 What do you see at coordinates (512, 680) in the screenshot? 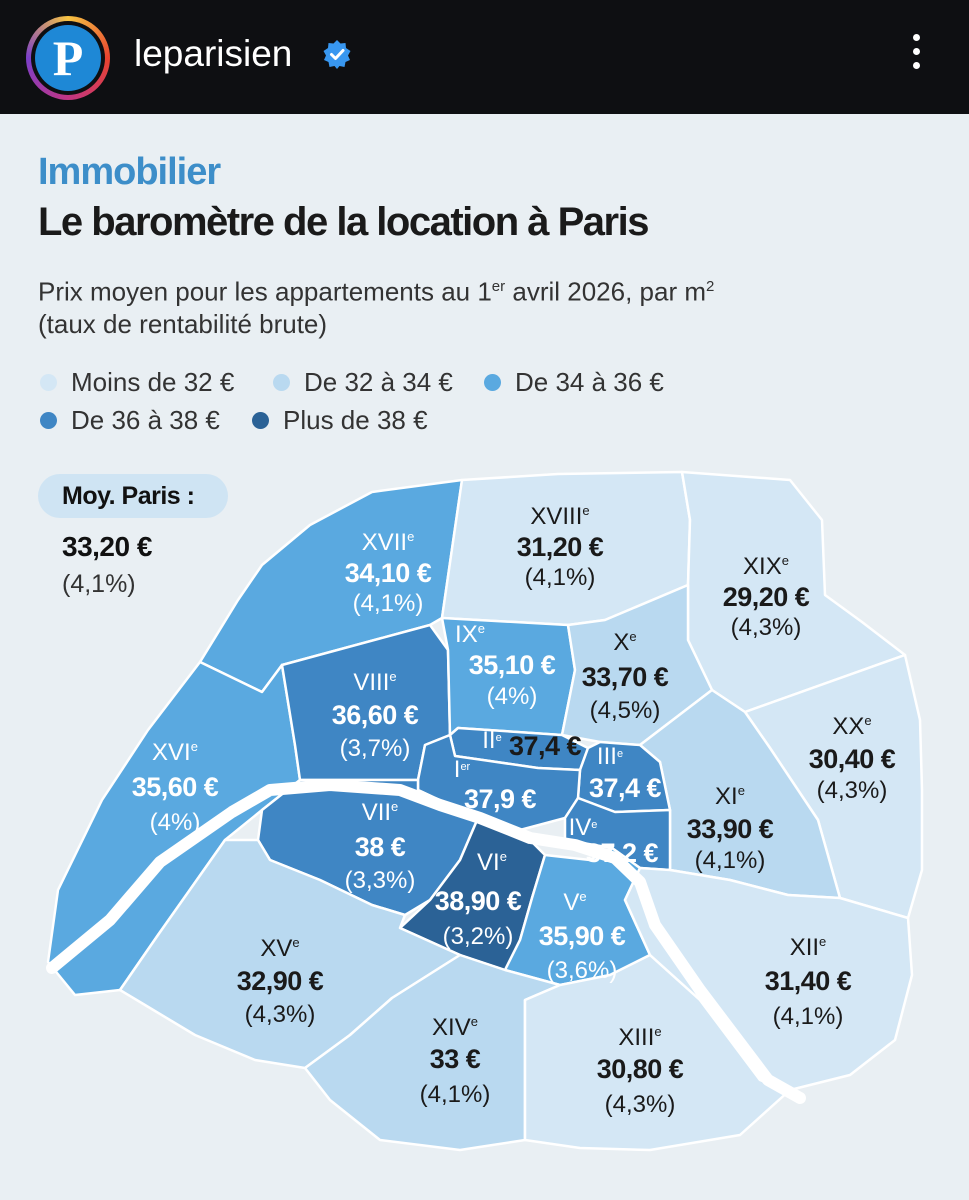
I see `label-IX-values: 35,10 € (4%)` at bounding box center [512, 680].